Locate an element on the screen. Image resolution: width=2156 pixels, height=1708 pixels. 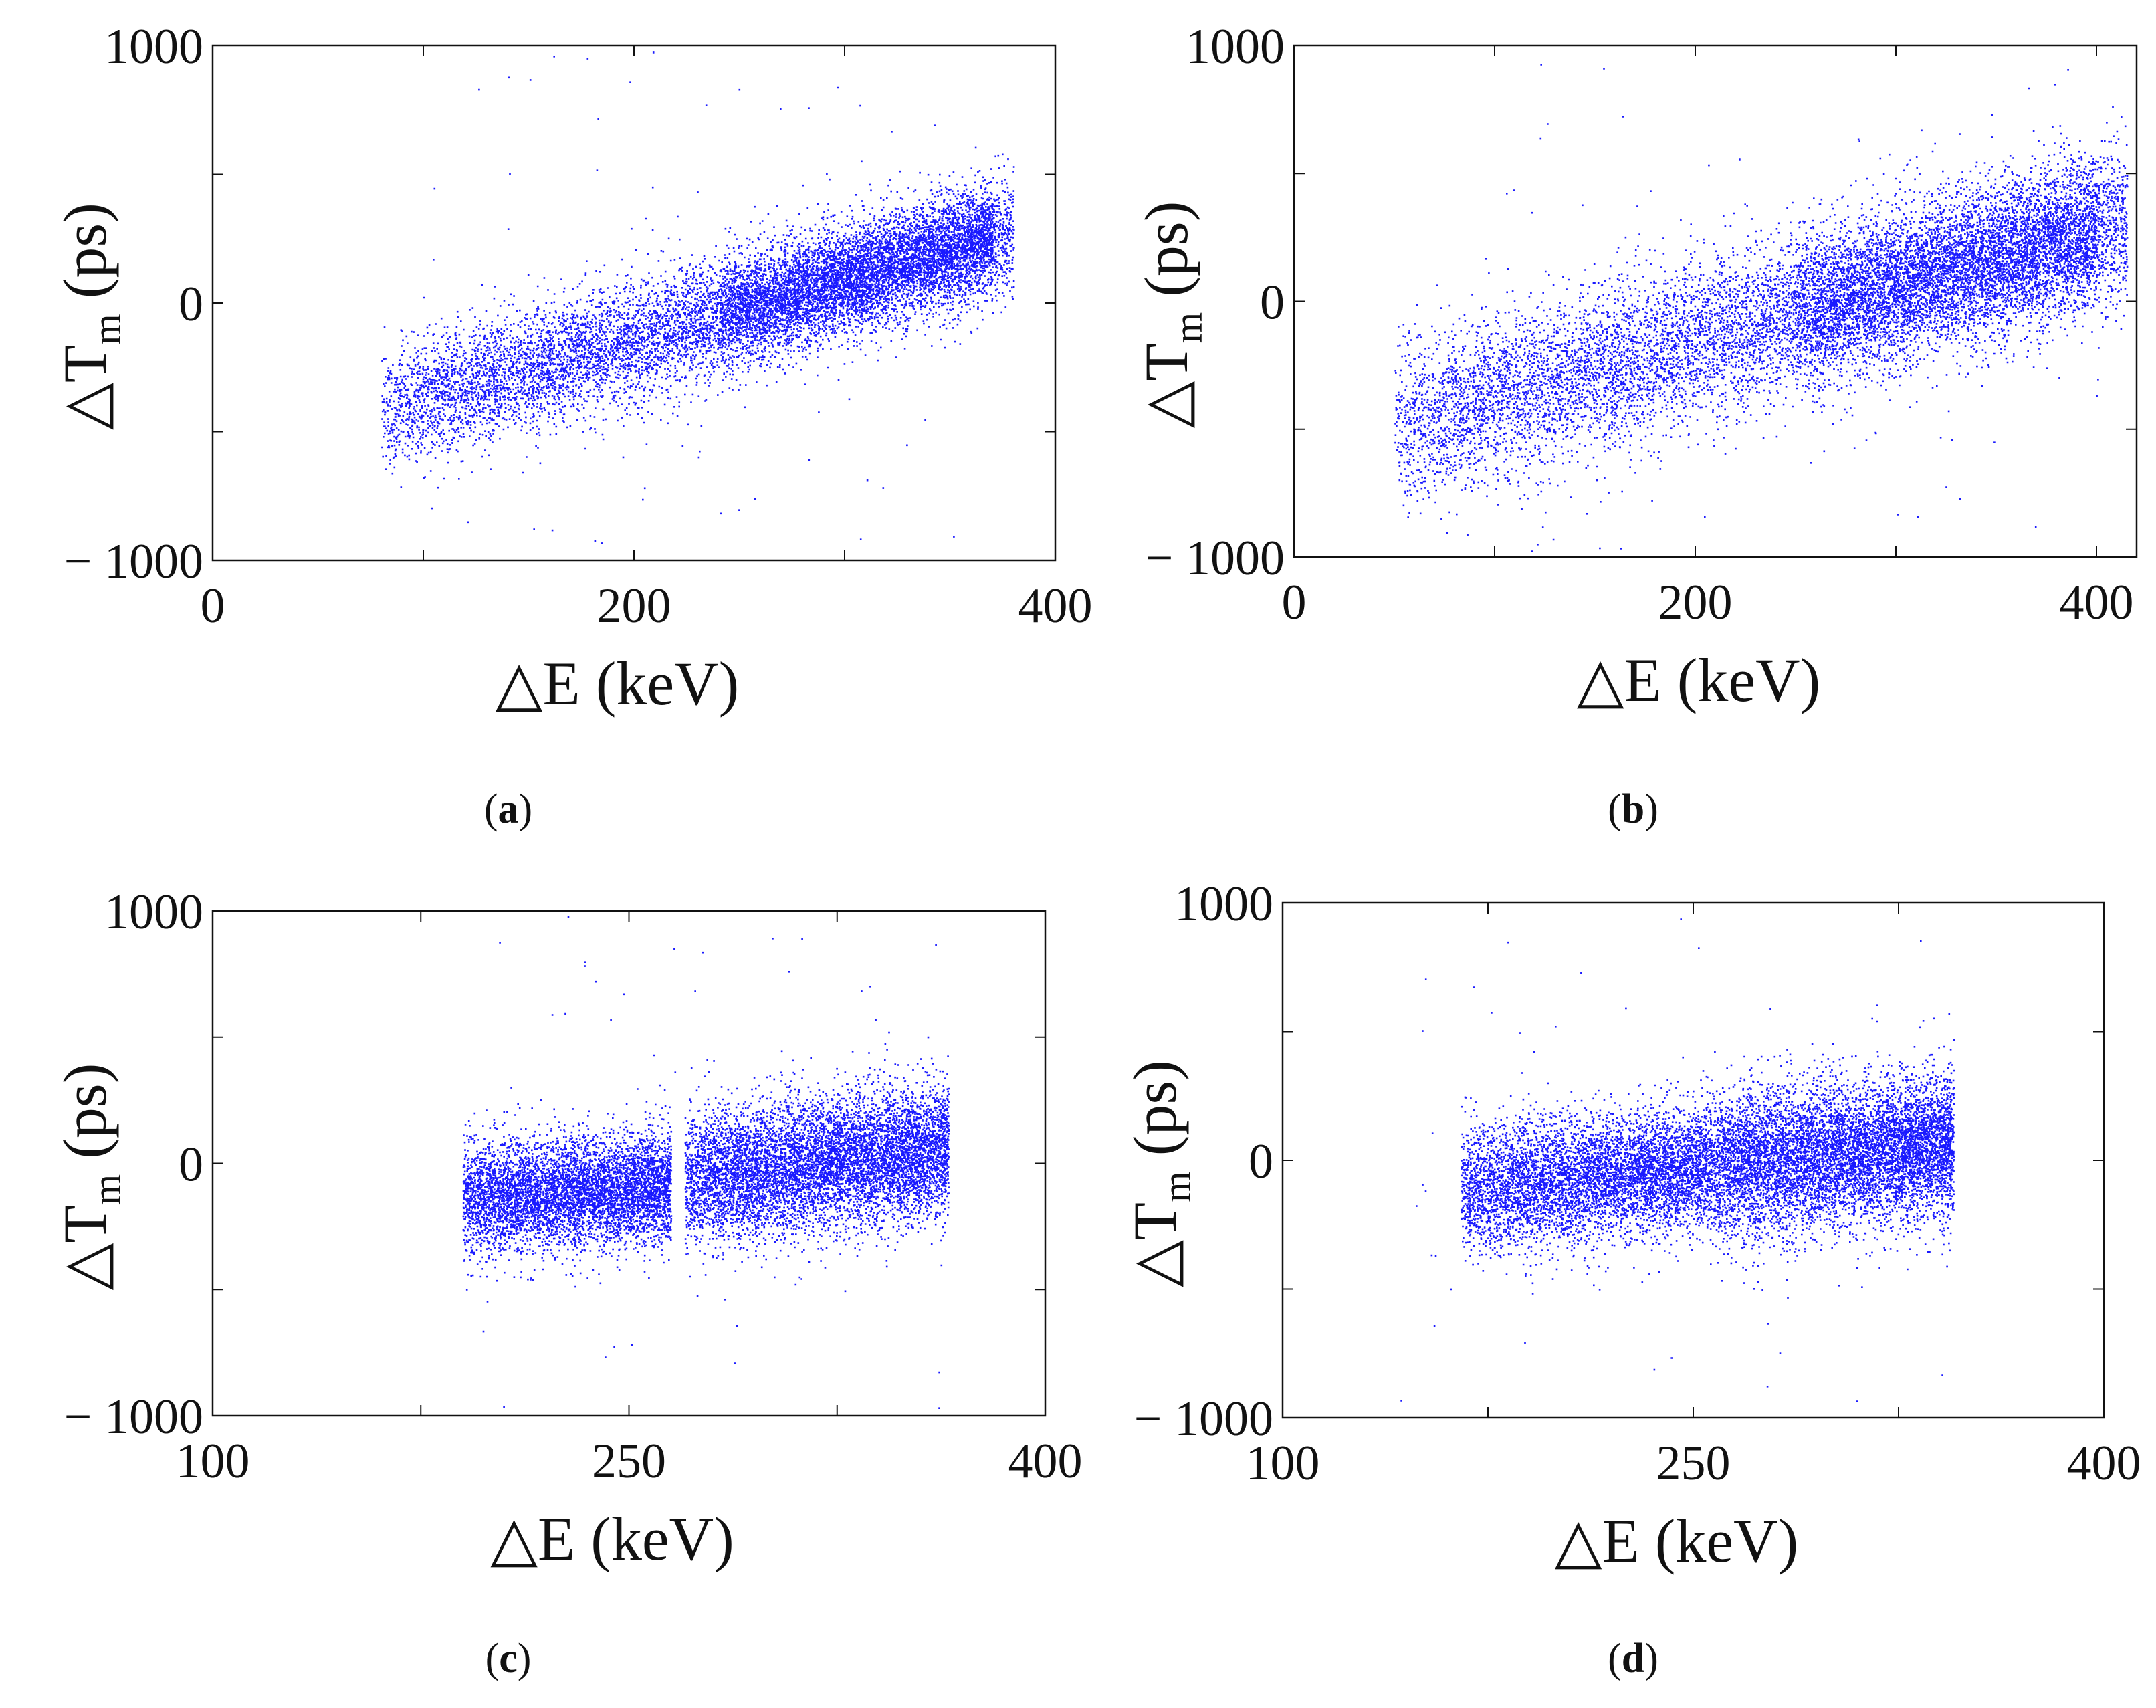
y-tick-label-a-2: 1000 is located at coordinates (153, 46).